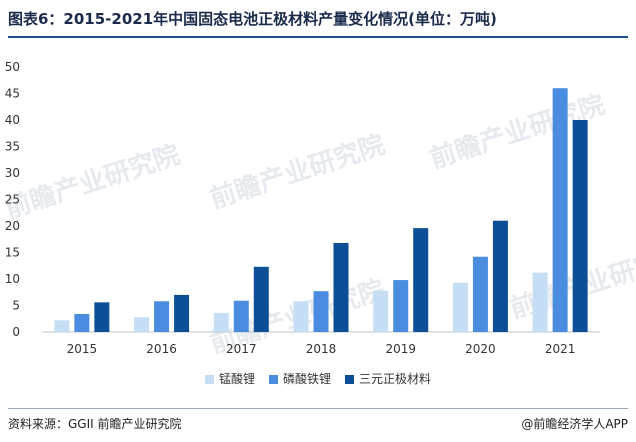 This screenshot has width=636, height=442. What do you see at coordinates (12, 226) in the screenshot?
I see `y-tick-label: 20` at bounding box center [12, 226].